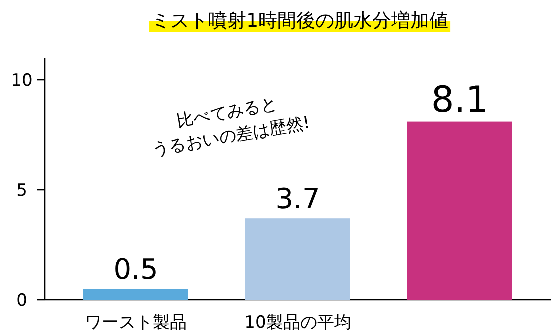 The height and width of the screenshot is (336, 551). I want to click on y-tick-label: 0, so click(22, 301).